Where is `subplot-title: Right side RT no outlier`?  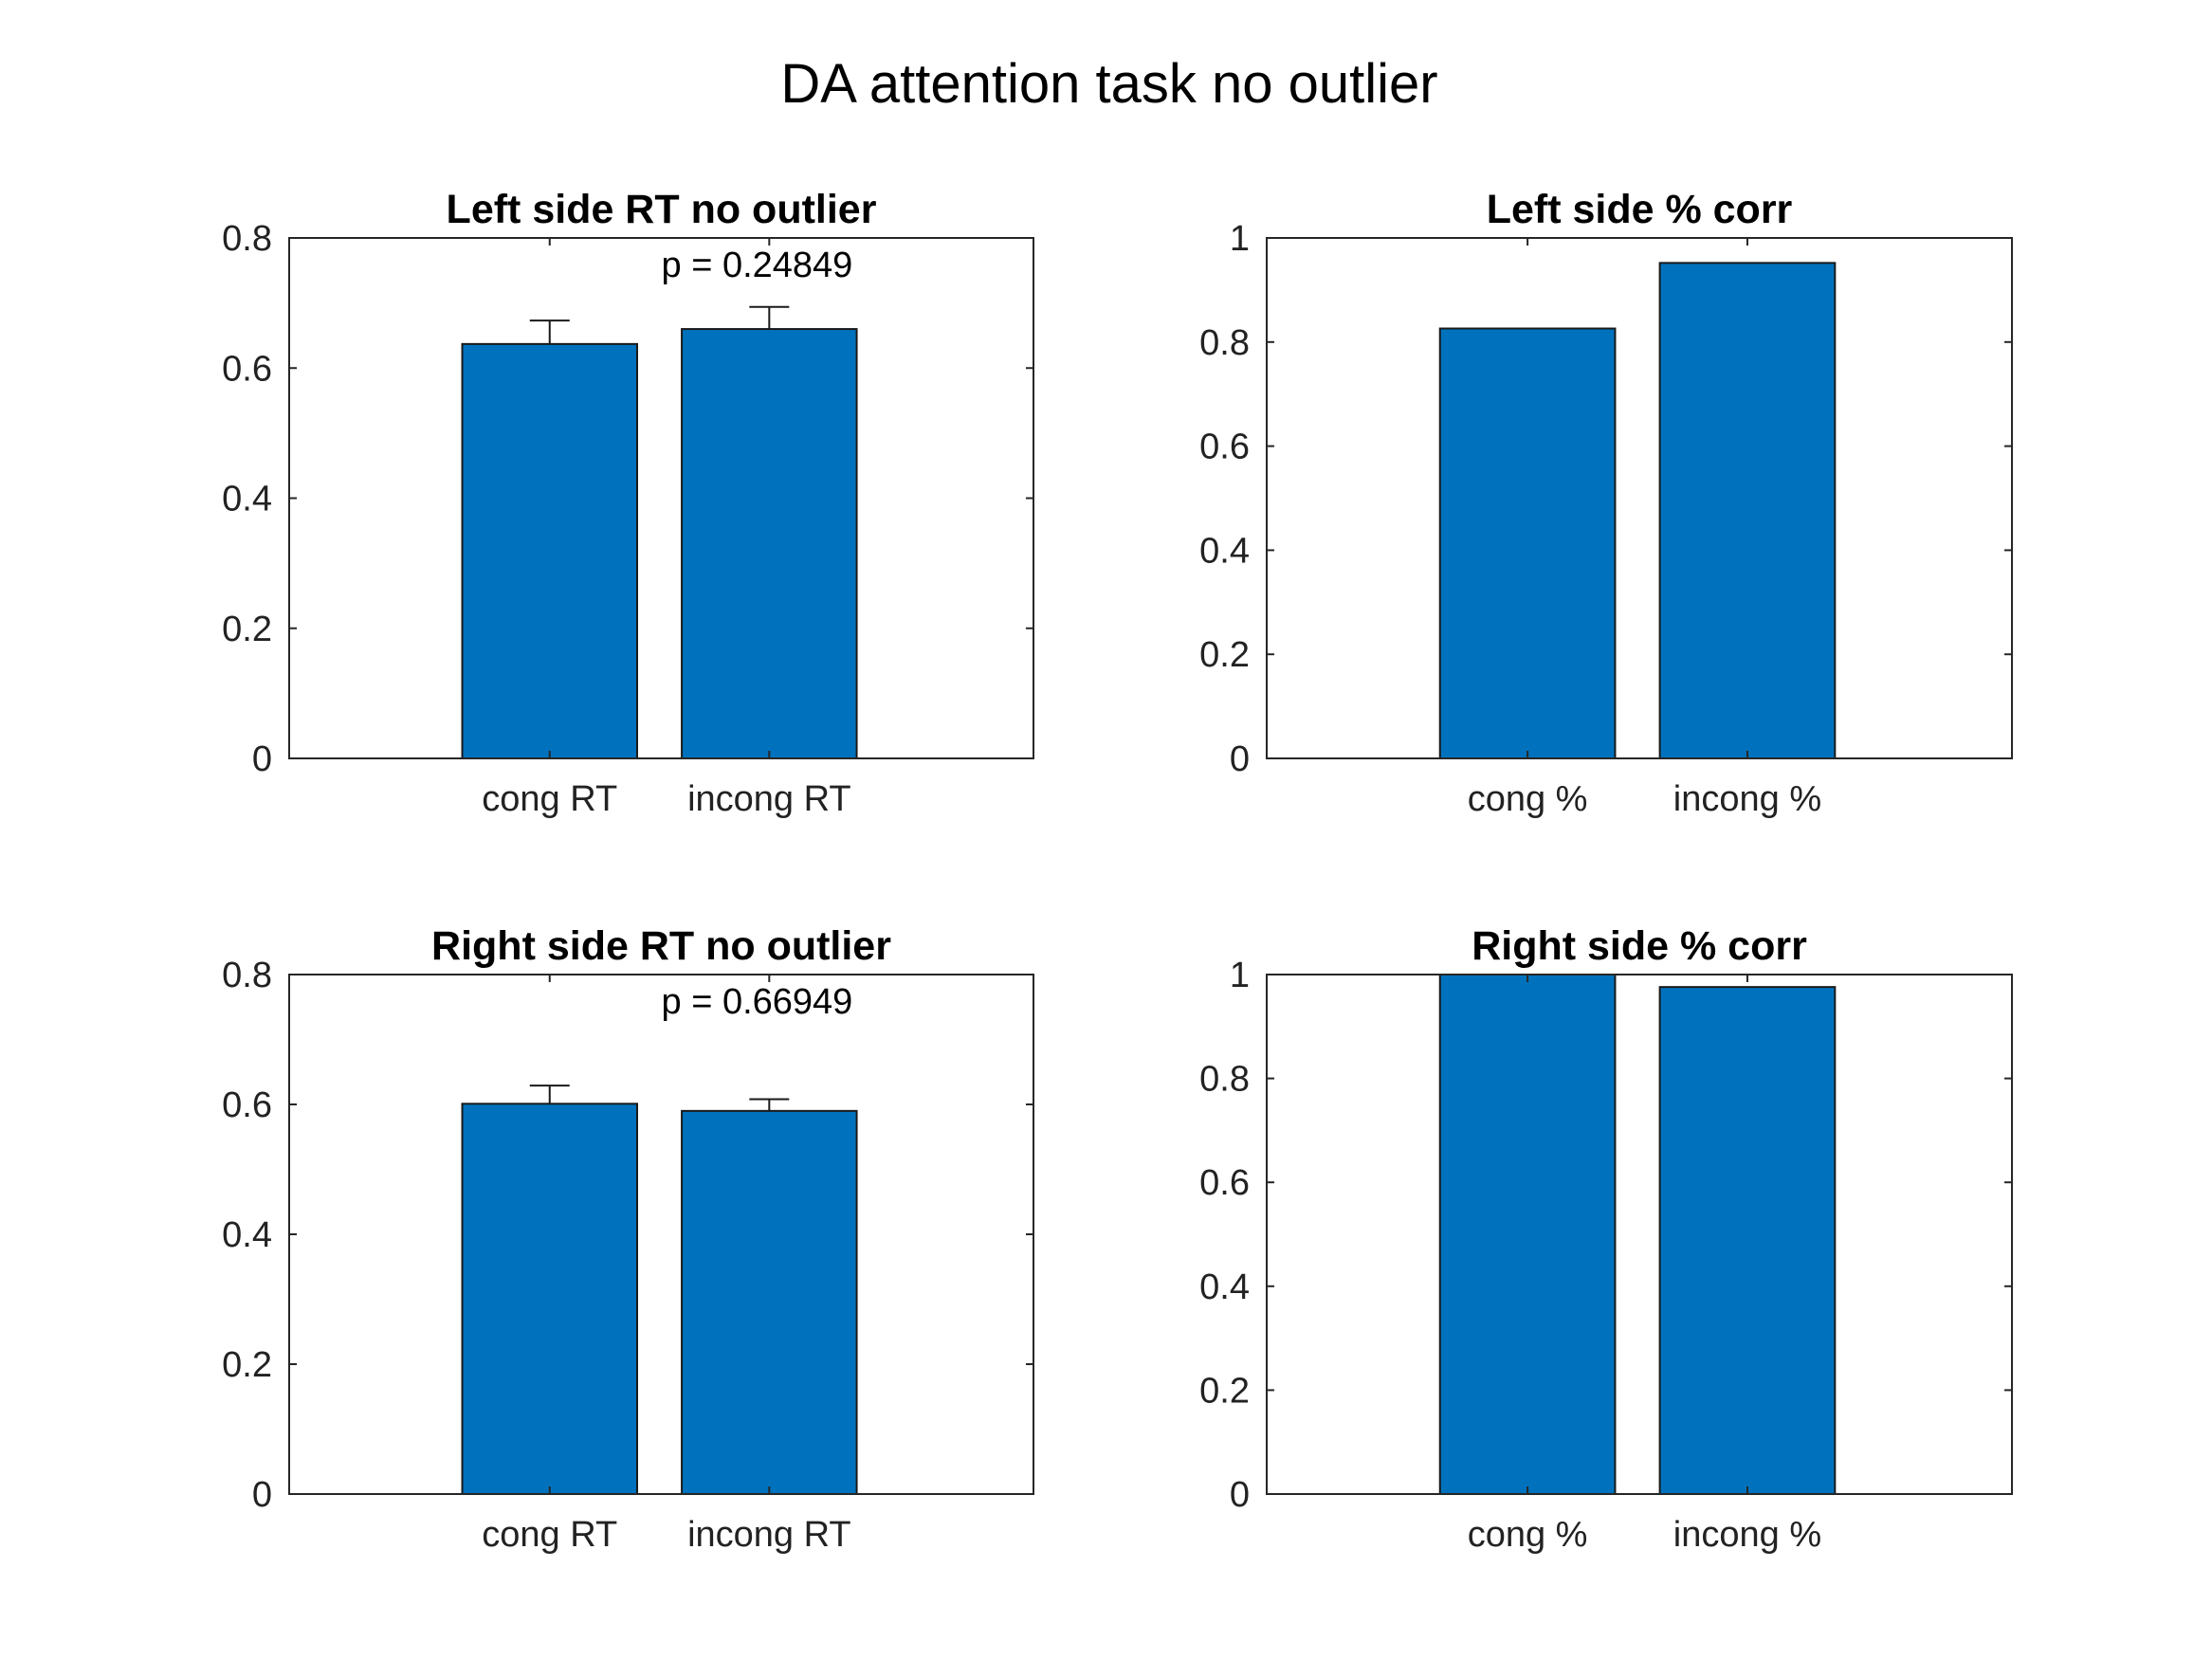 subplot-title: Right side RT no outlier is located at coordinates (661, 946).